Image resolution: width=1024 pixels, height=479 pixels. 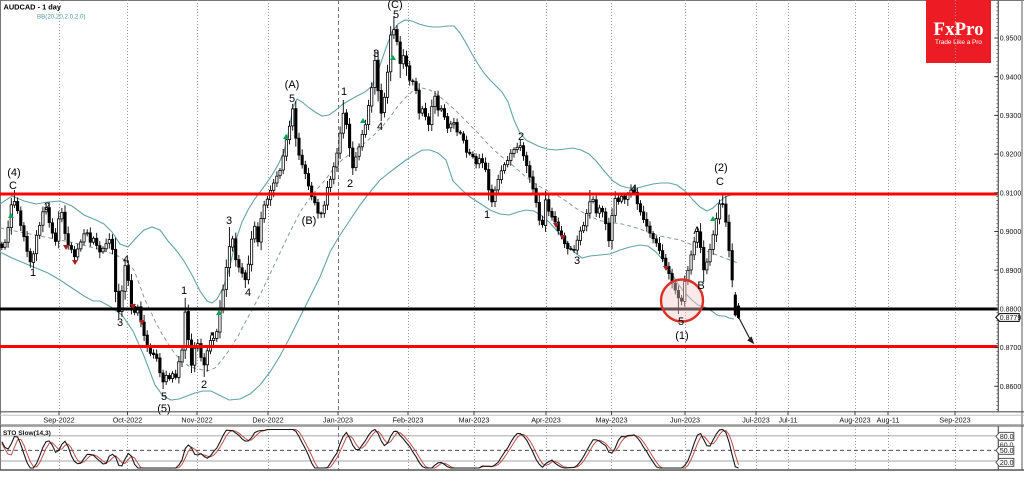 What do you see at coordinates (394, 5) in the screenshot?
I see `svg-text: (C)` at bounding box center [394, 5].